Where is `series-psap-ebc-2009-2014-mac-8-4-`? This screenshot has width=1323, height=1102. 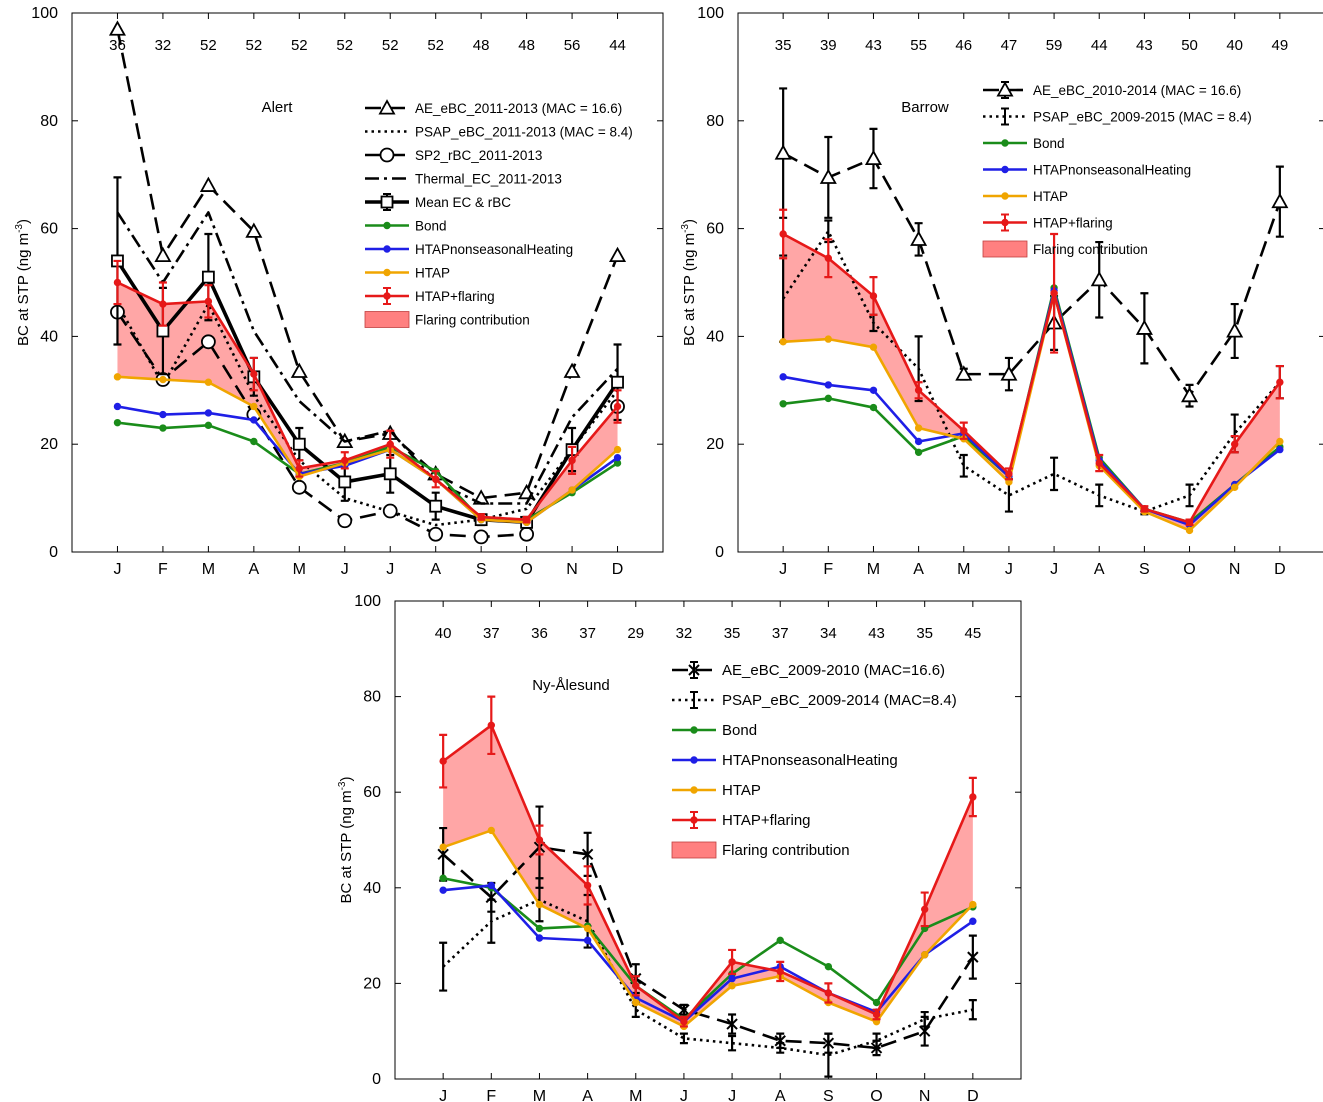 series-psap-ebc-2009-2014-mac-8-4- is located at coordinates (708, 977).